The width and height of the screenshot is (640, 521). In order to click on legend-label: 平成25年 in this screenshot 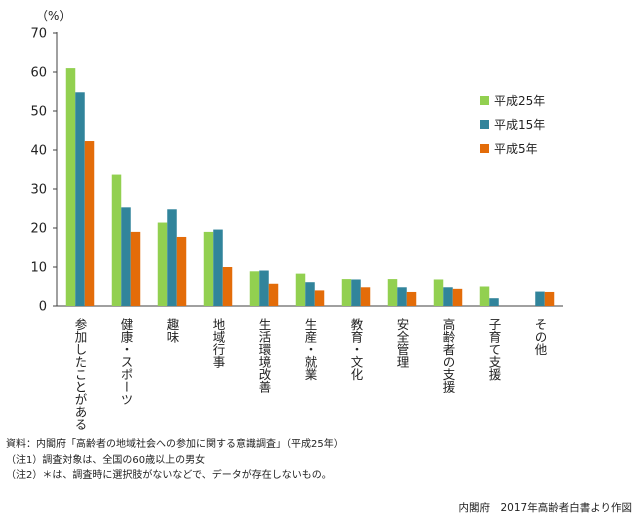, I will do `click(519, 101)`.